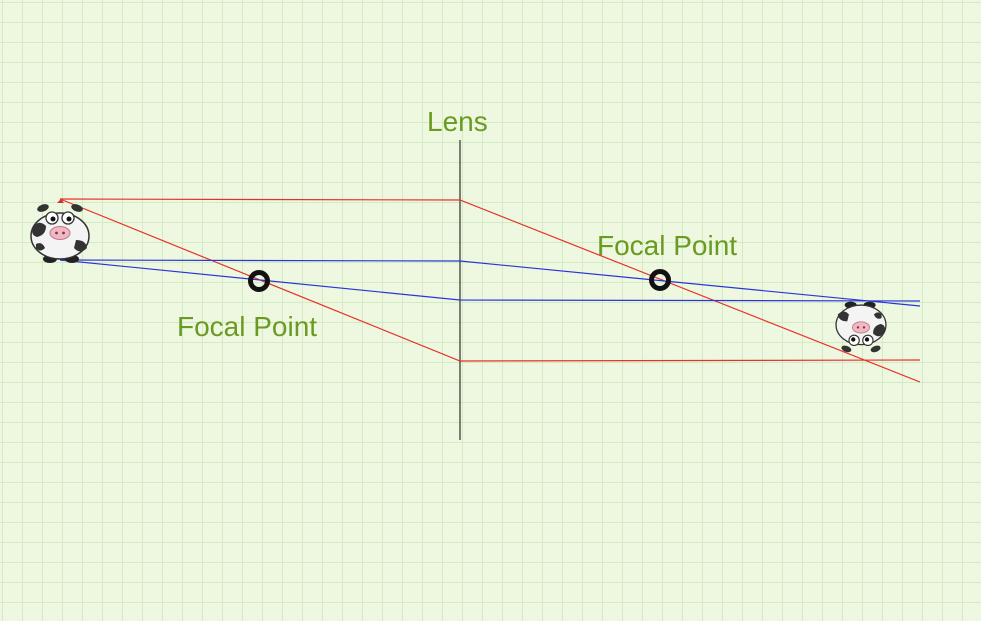 This screenshot has width=981, height=621. What do you see at coordinates (60, 231) in the screenshot?
I see `cow-icon` at bounding box center [60, 231].